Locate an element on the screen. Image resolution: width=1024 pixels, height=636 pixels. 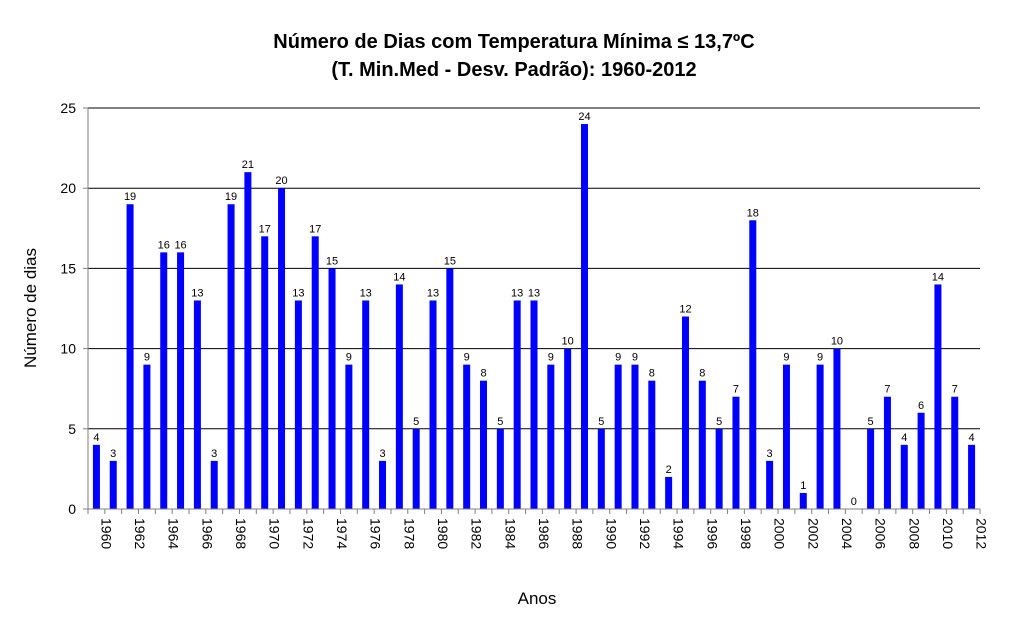
x-tick-label: 2002 is located at coordinates (813, 533).